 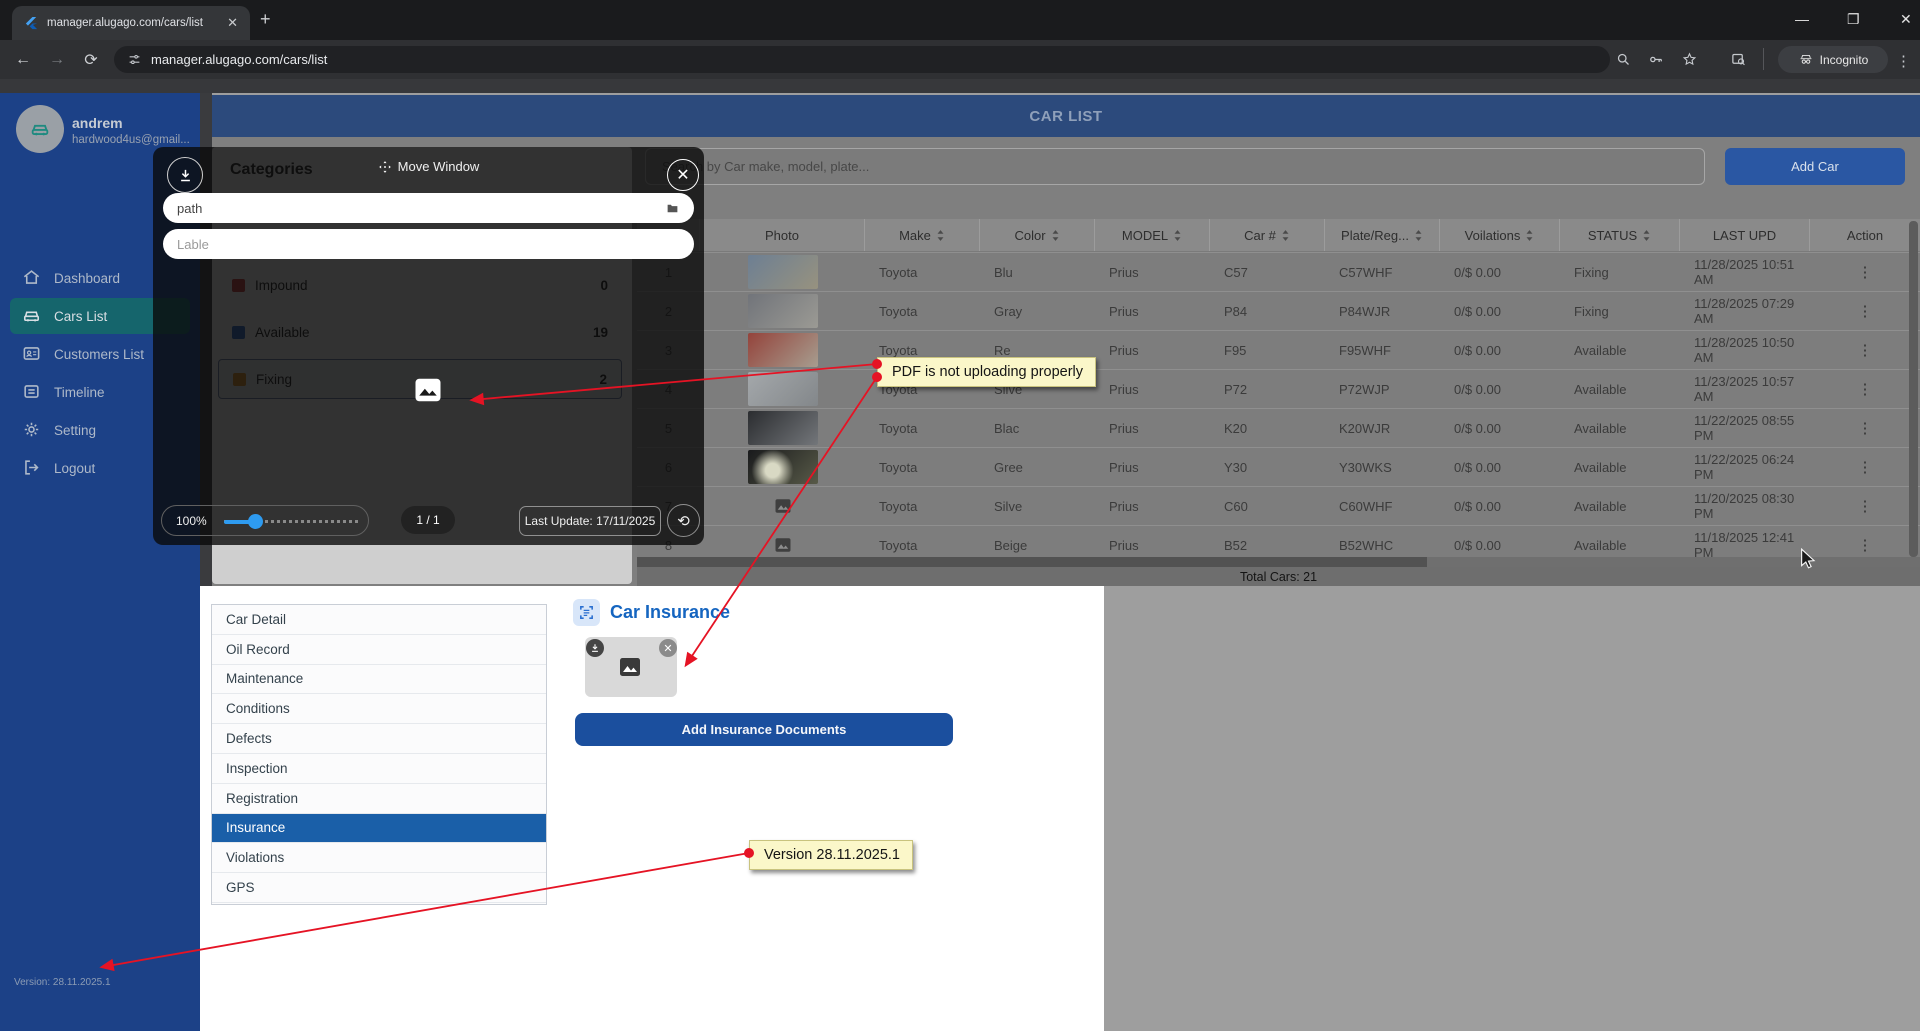 What do you see at coordinates (1738, 59) in the screenshot?
I see `tab-search-device-icon` at bounding box center [1738, 59].